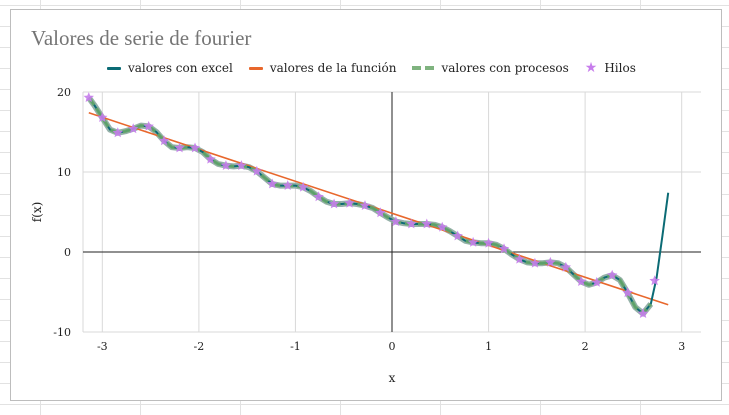 This screenshot has width=729, height=415. What do you see at coordinates (333, 68) in the screenshot?
I see `legend-label-funcion: valores de la función` at bounding box center [333, 68].